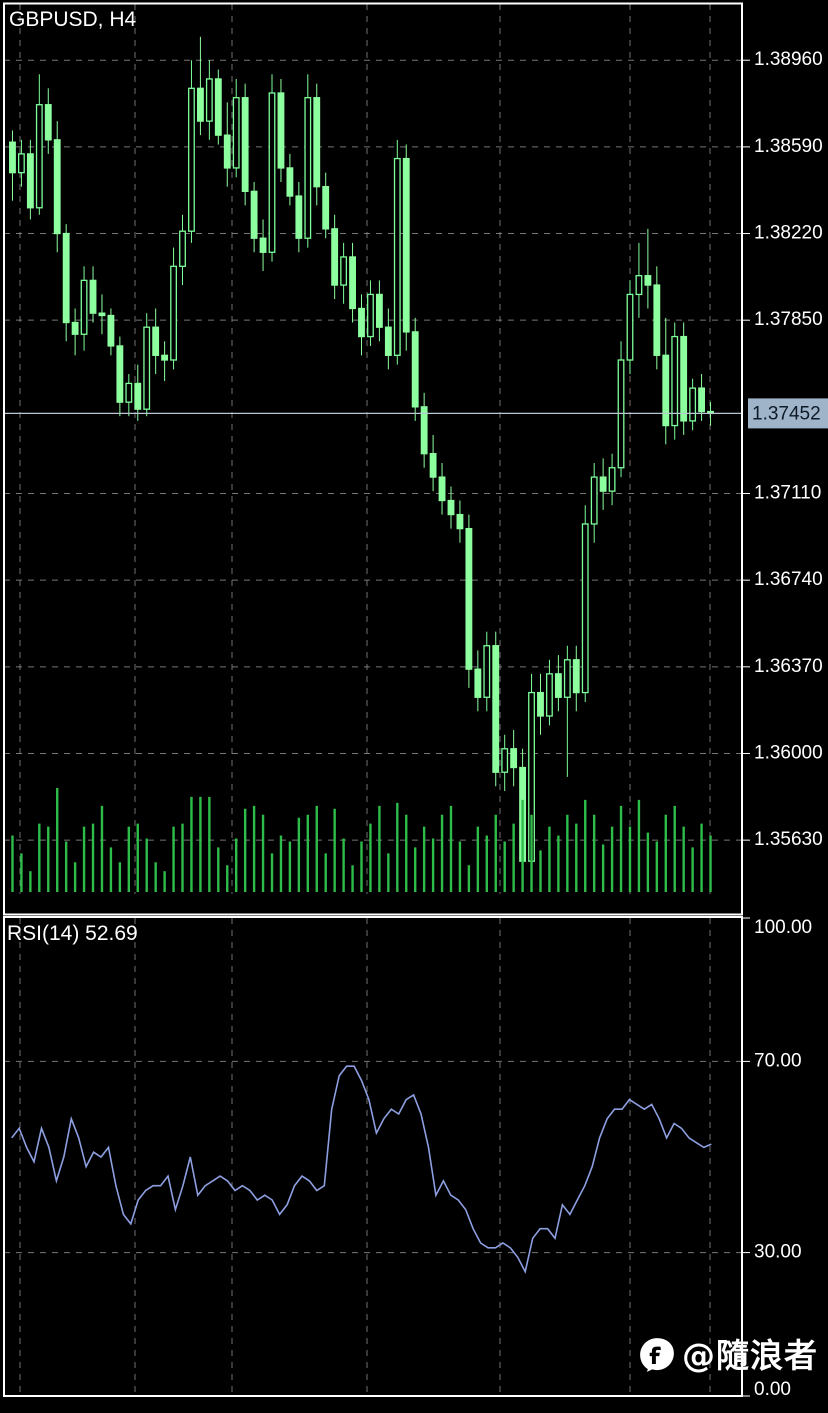 The height and width of the screenshot is (1413, 828). What do you see at coordinates (787, 493) in the screenshot?
I see `price-axis-label: 1.37110` at bounding box center [787, 493].